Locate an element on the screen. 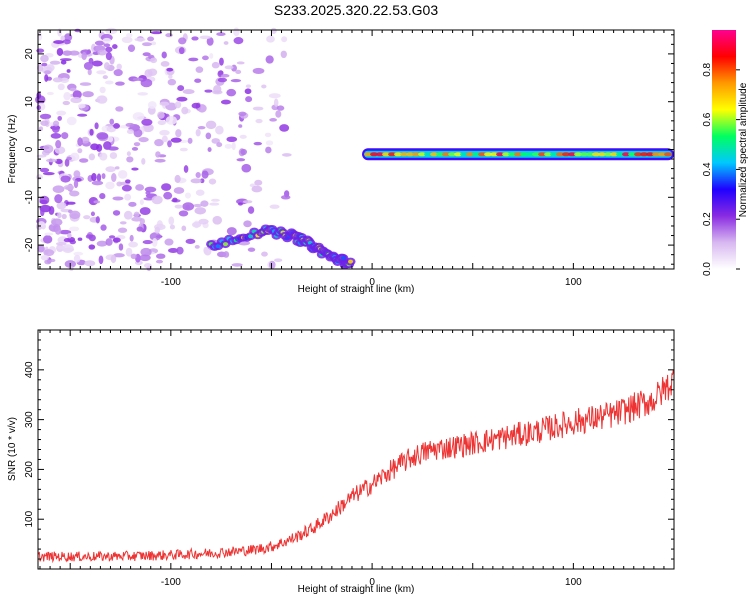  spectrogram-y-axis-label: Frequency (Hz) is located at coordinates (12, 149).